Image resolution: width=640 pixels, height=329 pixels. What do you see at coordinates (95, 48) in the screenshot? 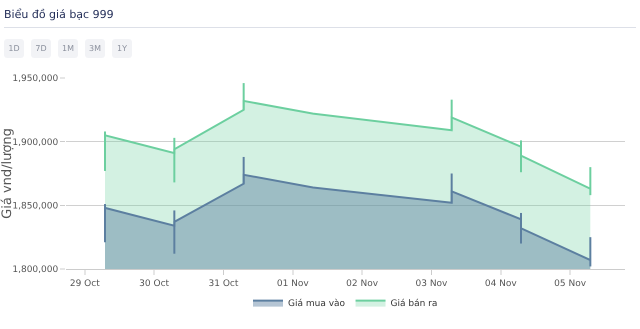
I see `text: 3M` at bounding box center [95, 48].